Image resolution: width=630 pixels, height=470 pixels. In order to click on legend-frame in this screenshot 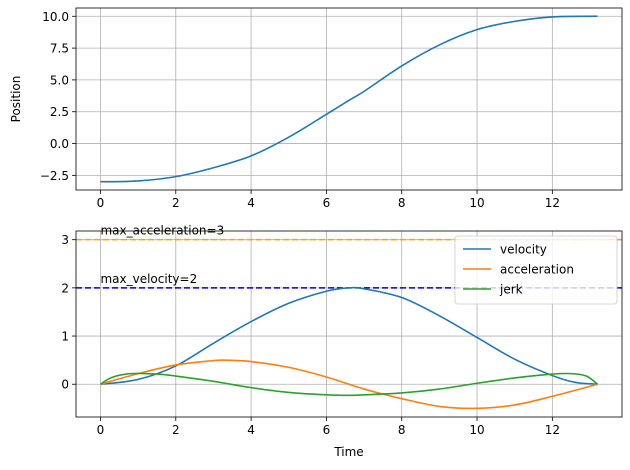, I will do `click(536, 270)`.